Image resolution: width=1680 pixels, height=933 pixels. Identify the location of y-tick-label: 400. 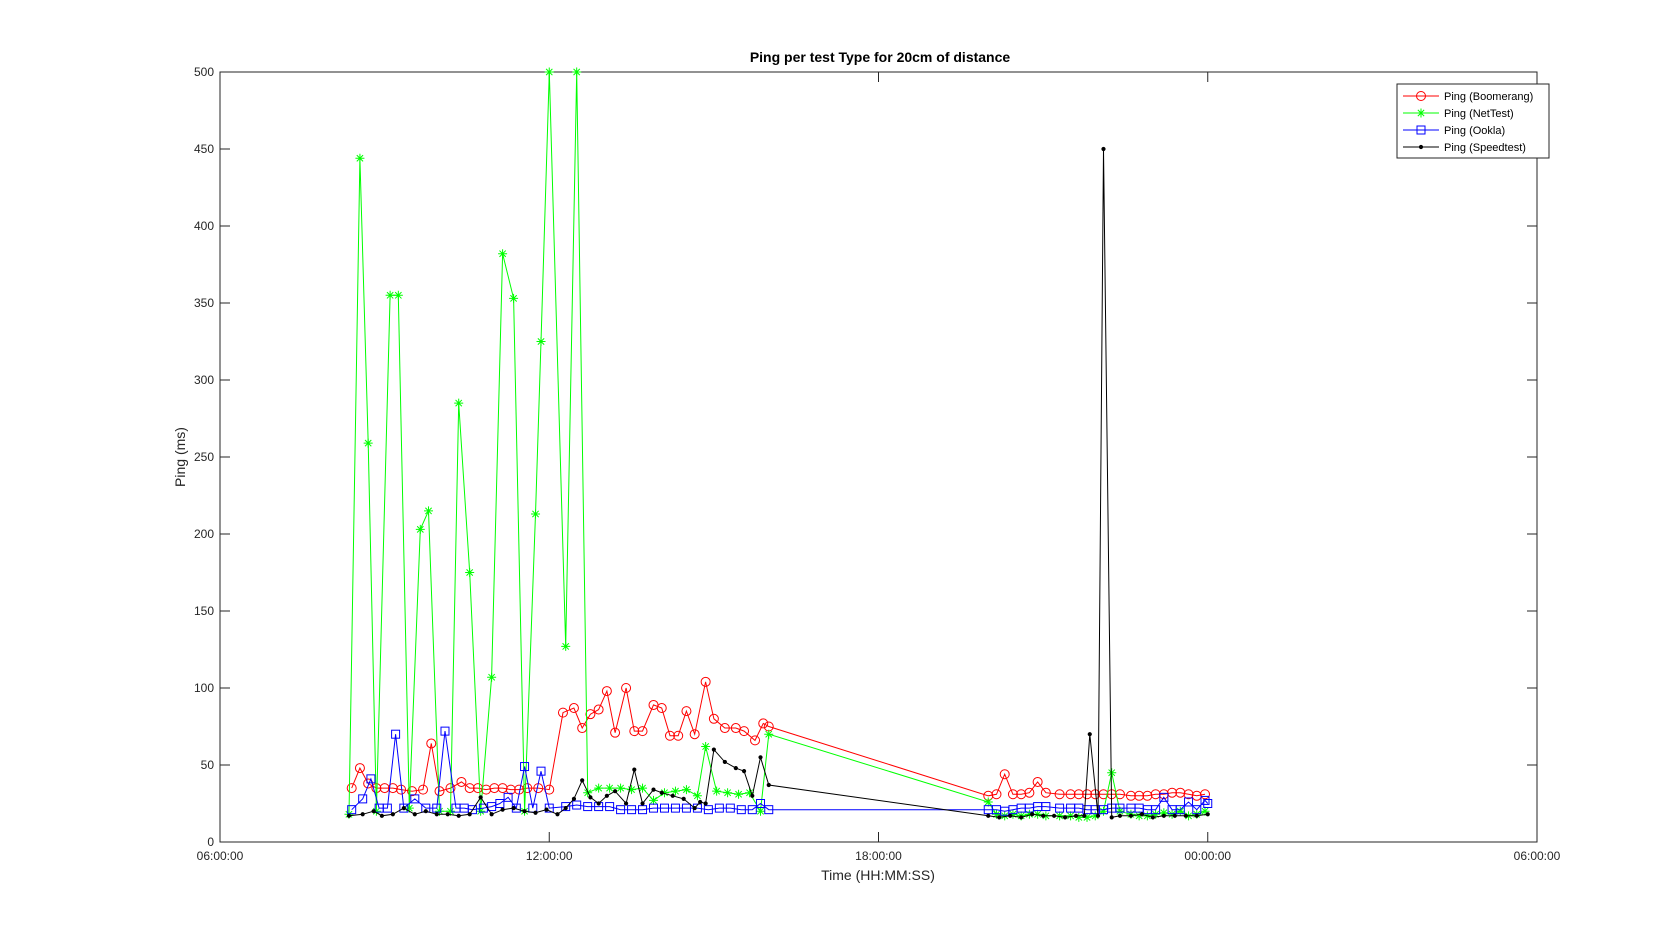
(204, 226).